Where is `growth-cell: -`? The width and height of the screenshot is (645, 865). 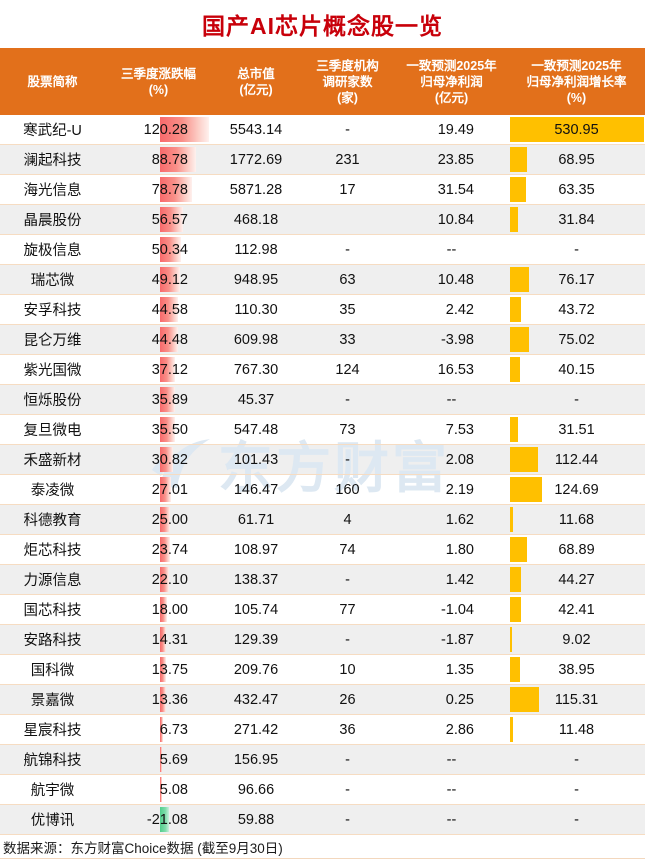
growth-cell: - is located at coordinates (576, 249).